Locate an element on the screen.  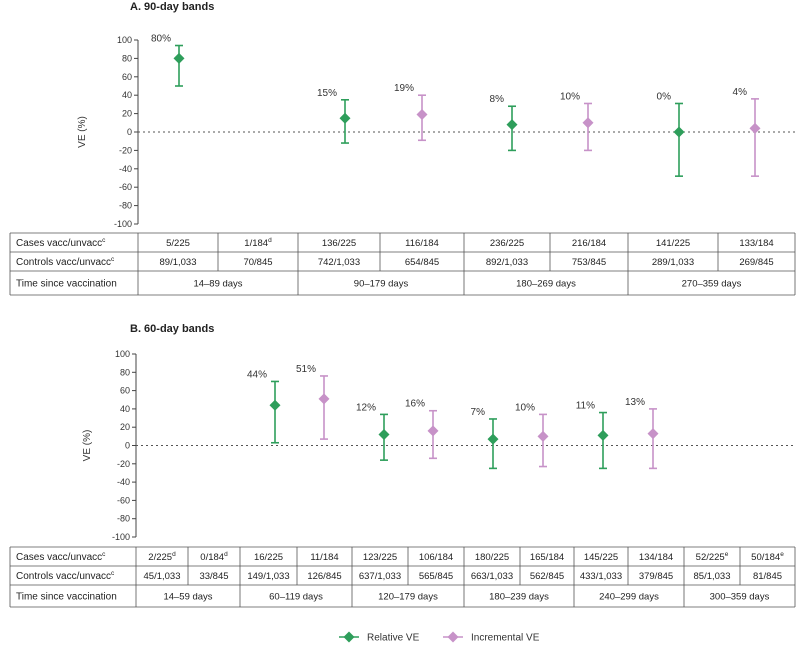
table-cell-controls: 126/845 is located at coordinates (324, 576).